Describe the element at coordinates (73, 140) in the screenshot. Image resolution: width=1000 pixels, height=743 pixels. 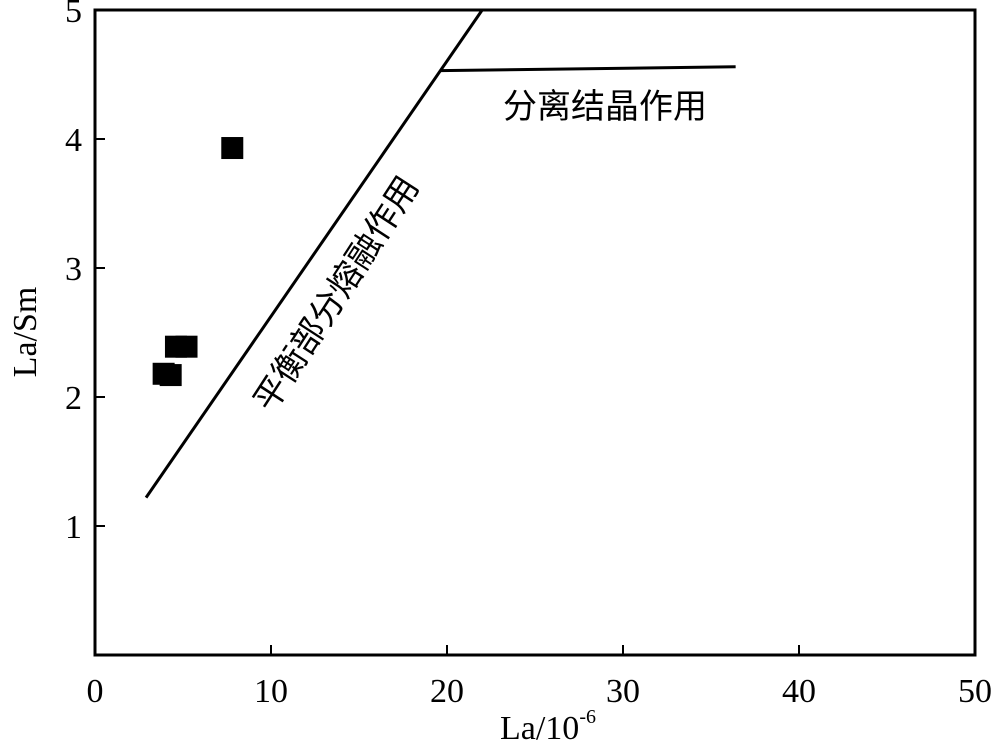
I see `y-tick-label-3: 4` at that location.